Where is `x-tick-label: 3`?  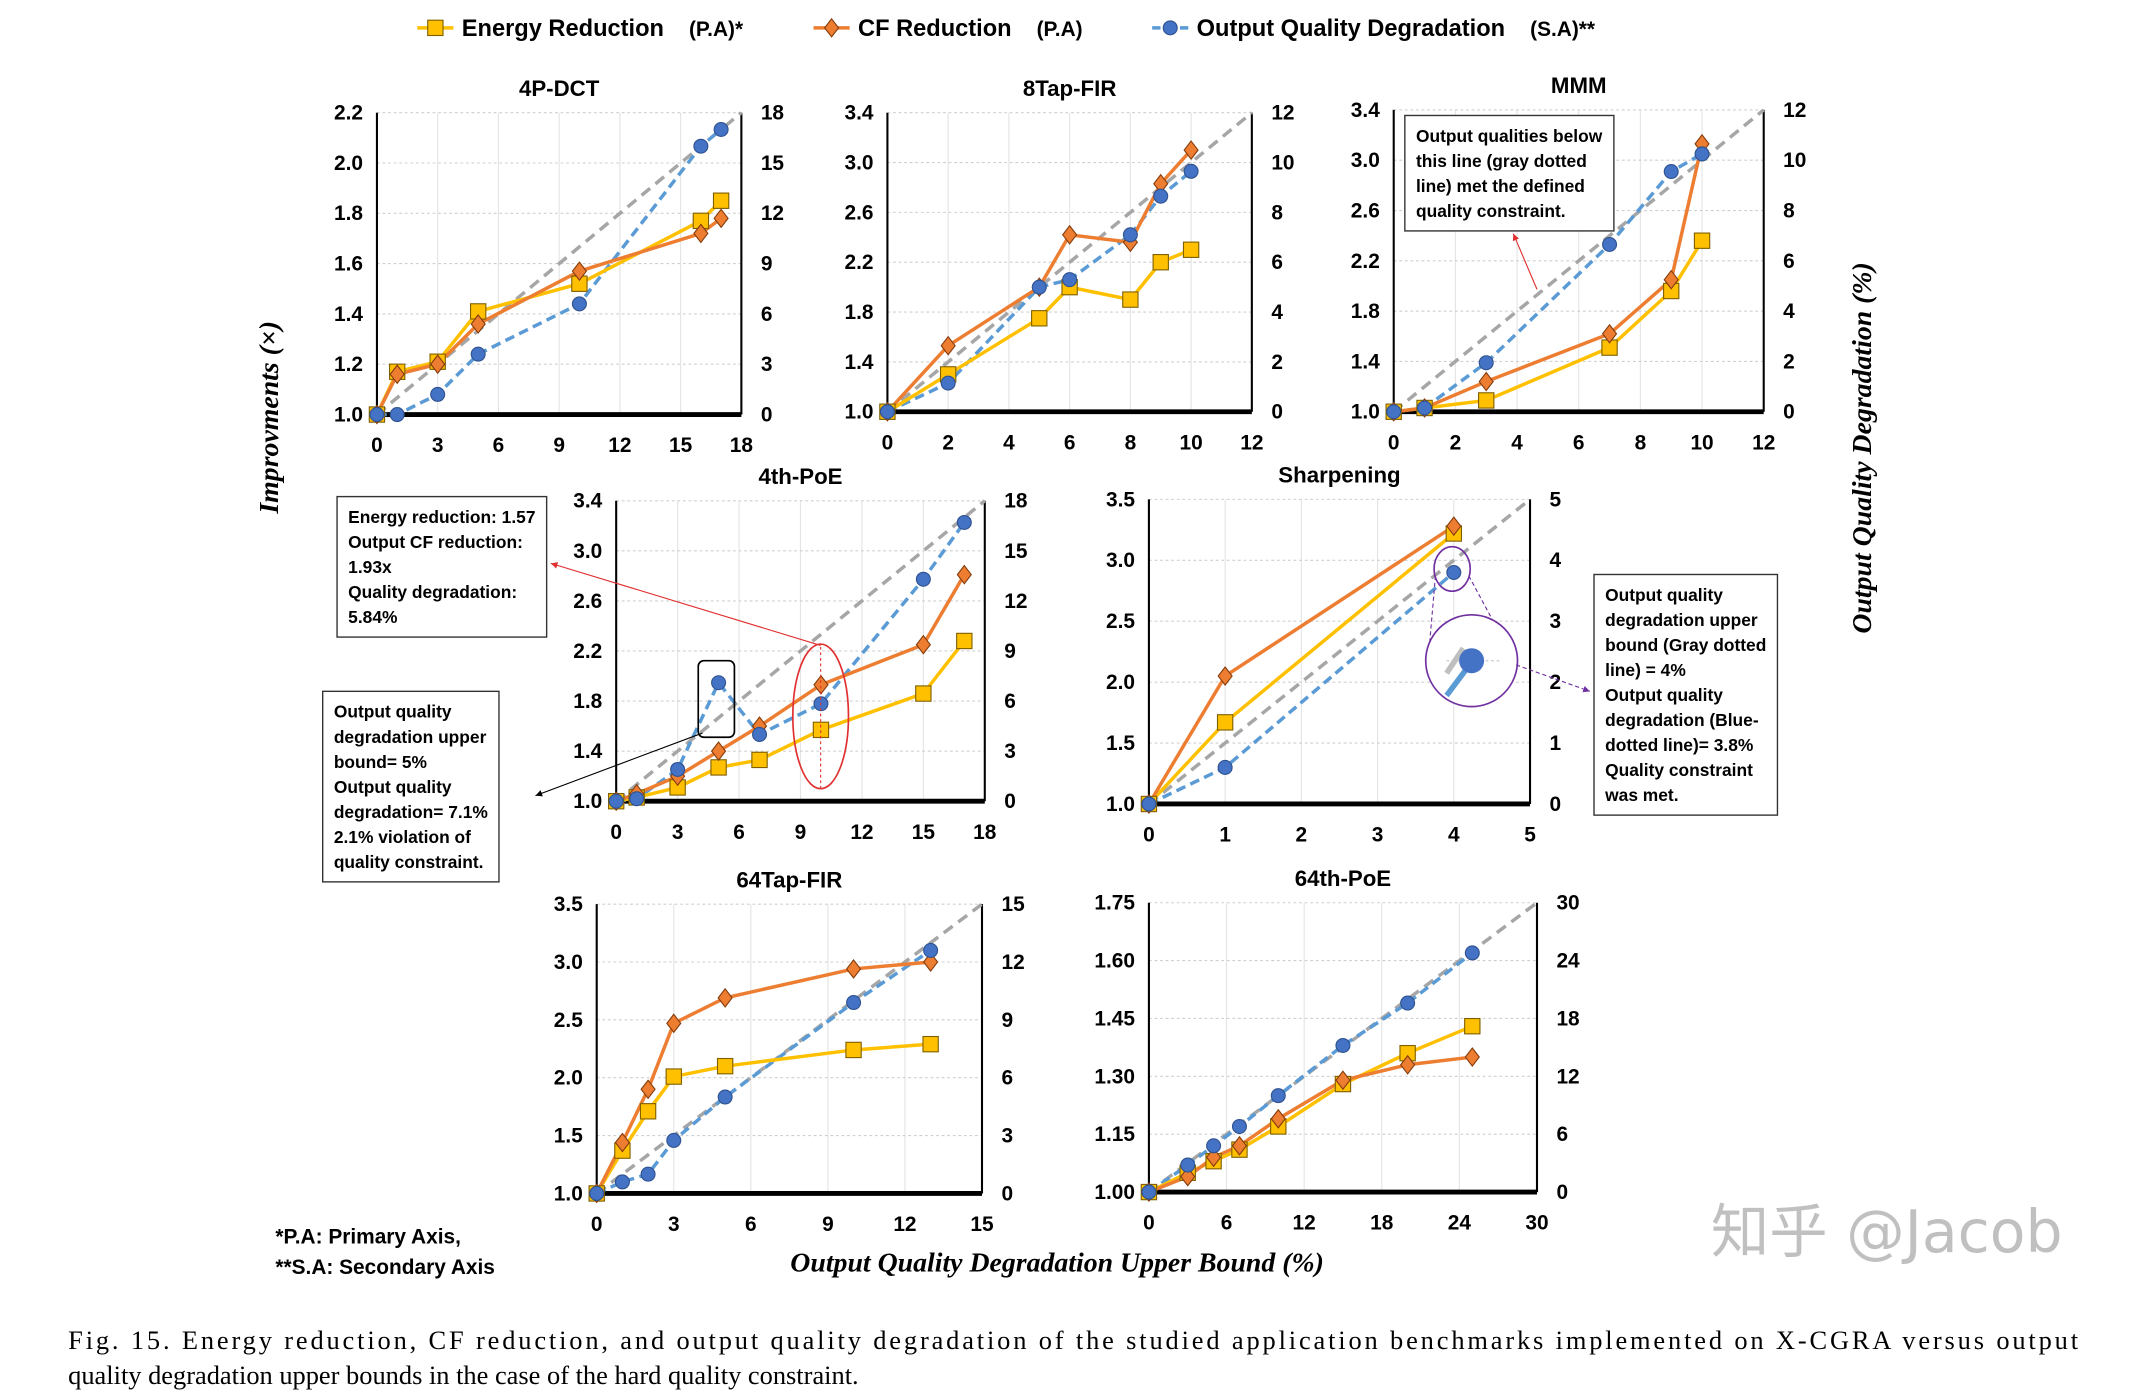
x-tick-label: 3 is located at coordinates (1378, 835).